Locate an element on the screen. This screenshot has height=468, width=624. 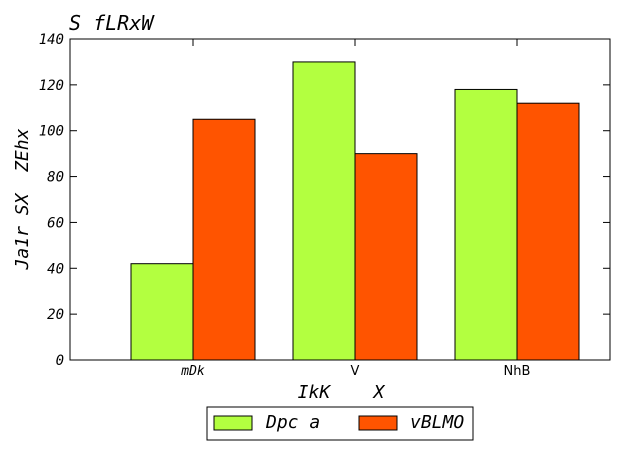
y-tick-label-20: 20 is located at coordinates (55, 315).